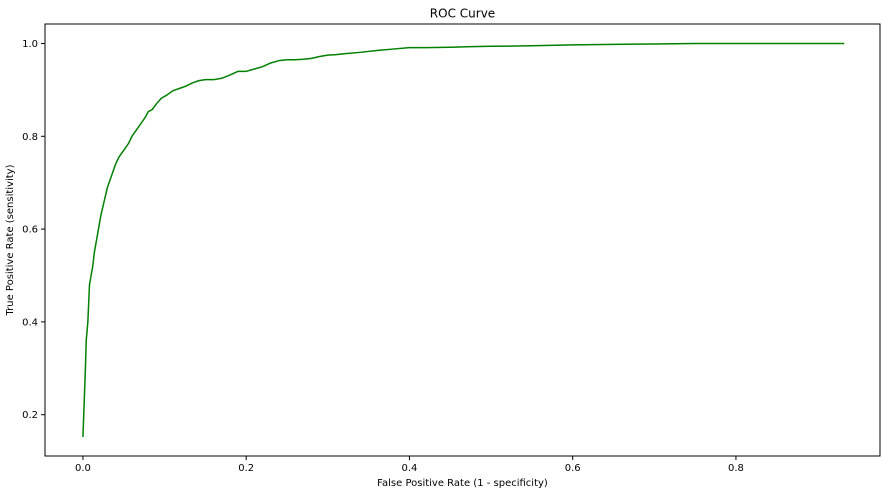 The width and height of the screenshot is (891, 496). I want to click on x-tick-label: 0.8, so click(736, 468).